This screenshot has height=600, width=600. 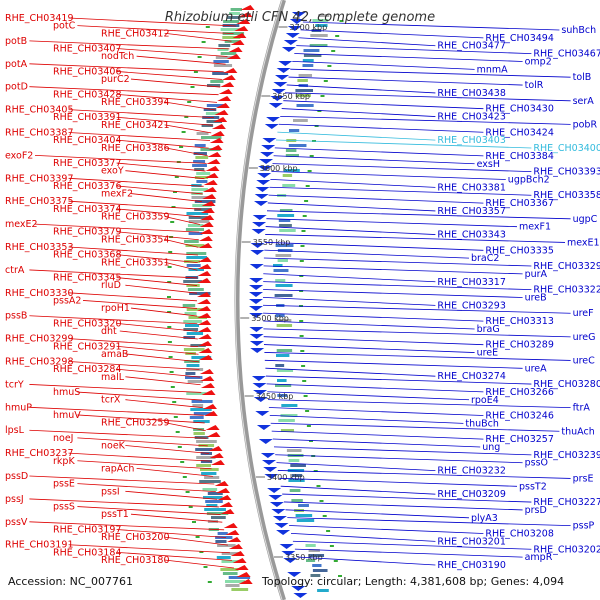 I want to click on left-gene-label: pssA2, so click(x=67, y=300).